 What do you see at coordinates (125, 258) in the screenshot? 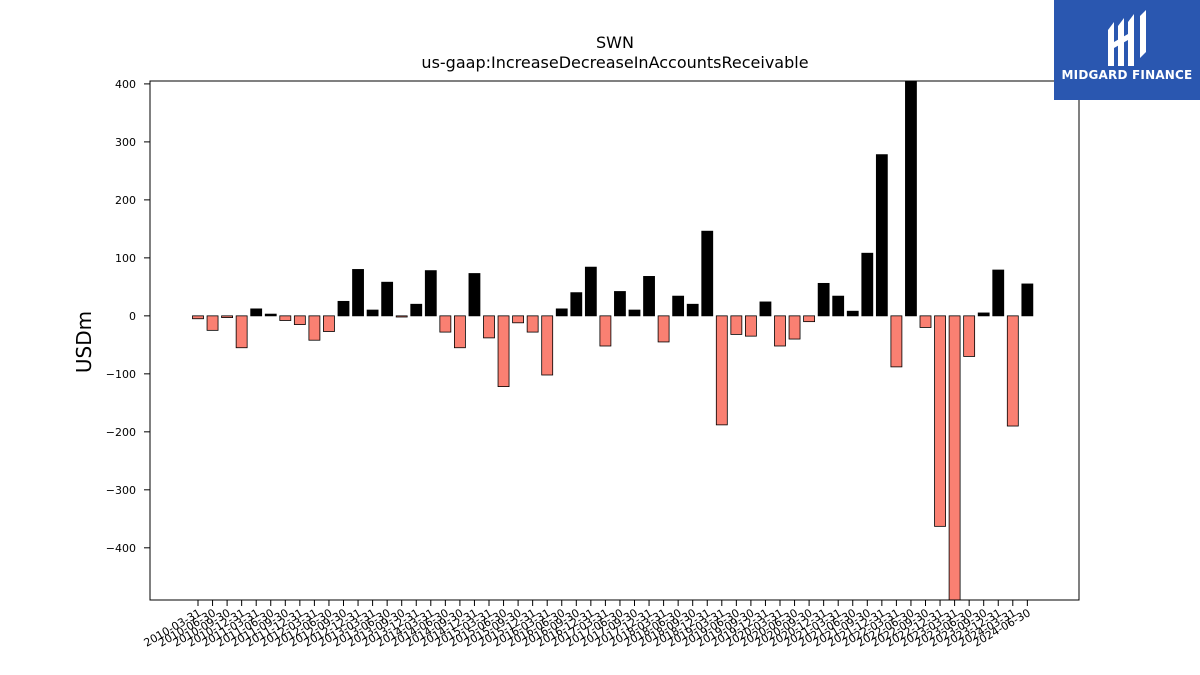
I see `y-tick-label: 100` at bounding box center [125, 258].